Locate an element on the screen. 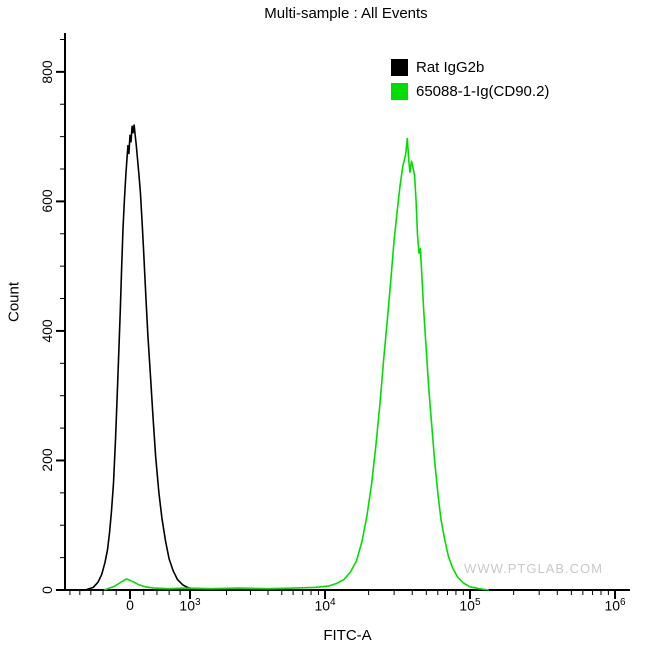 The height and width of the screenshot is (653, 650). legend-item-cd90-2: 65088-1-Ig(CD90.2) is located at coordinates (470, 91).